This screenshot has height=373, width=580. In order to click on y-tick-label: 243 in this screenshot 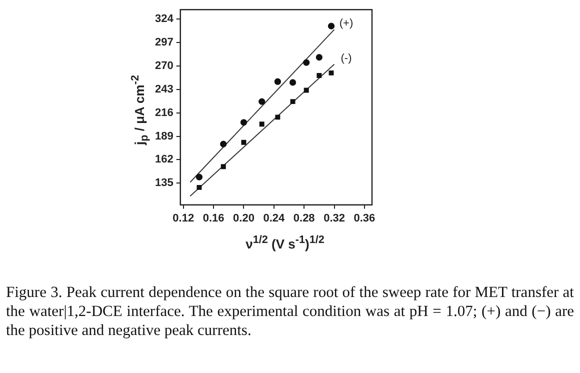, I will do `click(164, 89)`.